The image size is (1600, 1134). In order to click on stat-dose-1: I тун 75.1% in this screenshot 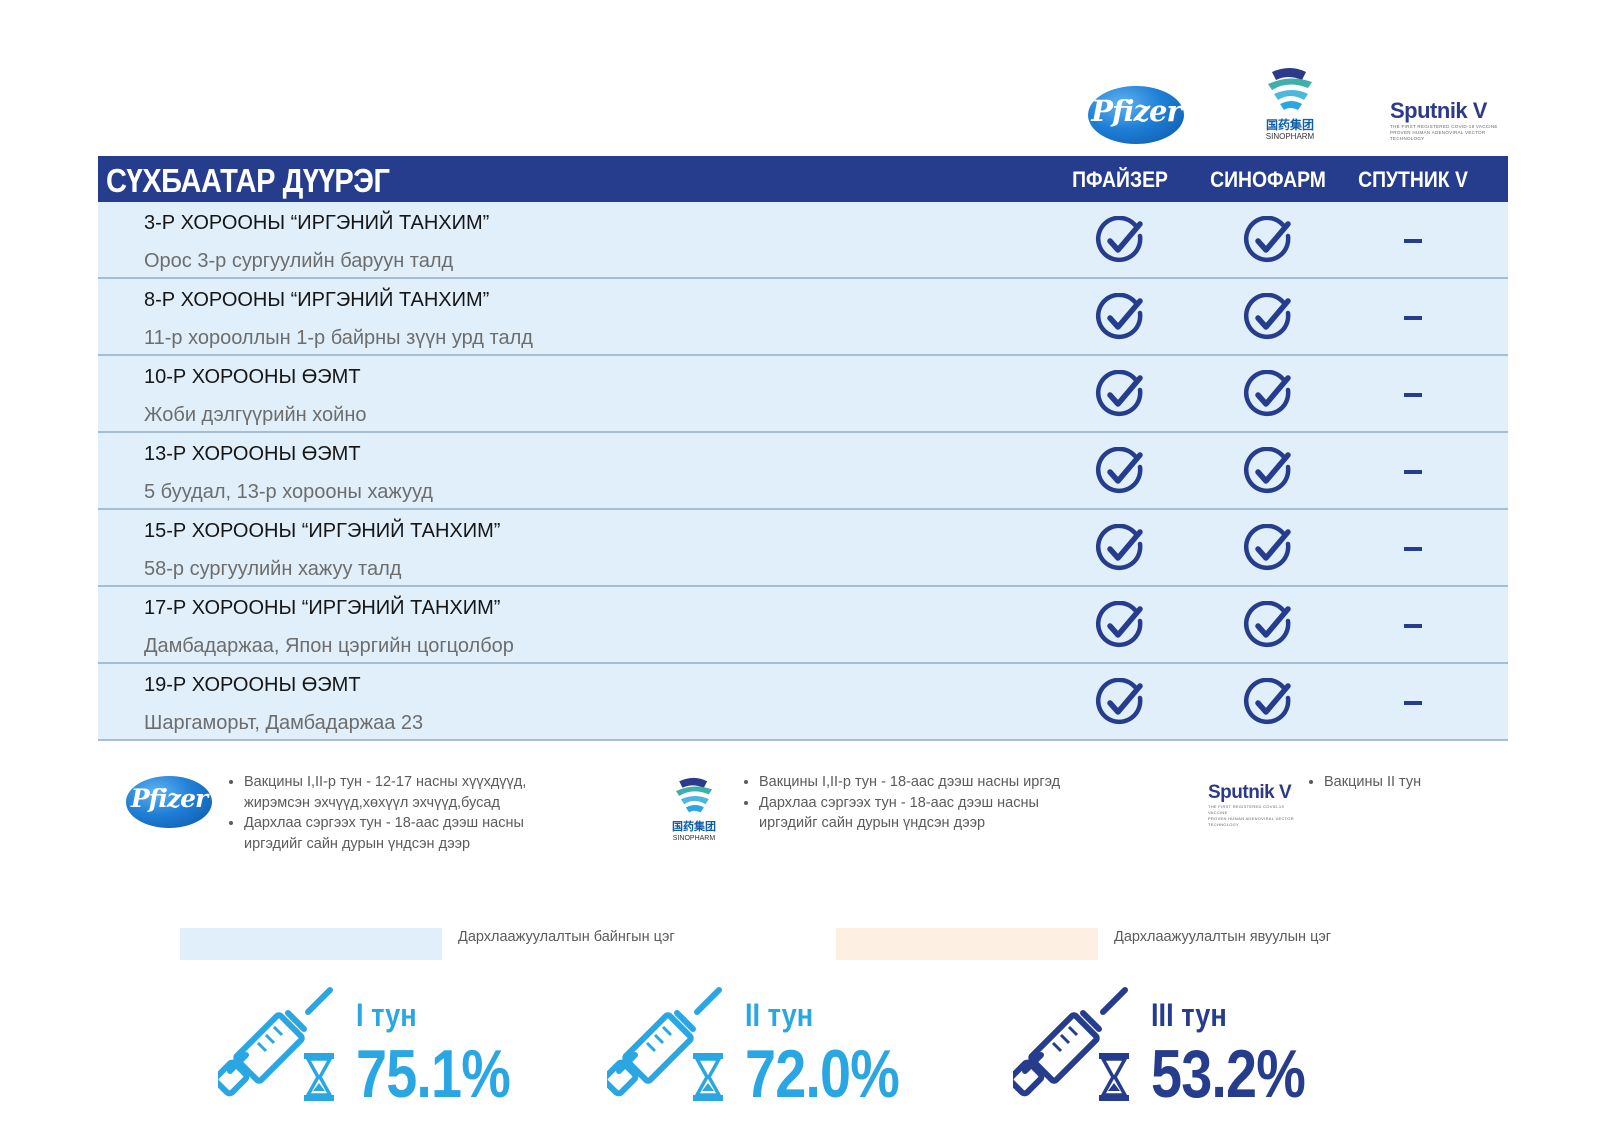, I will do `click(368, 1050)`.